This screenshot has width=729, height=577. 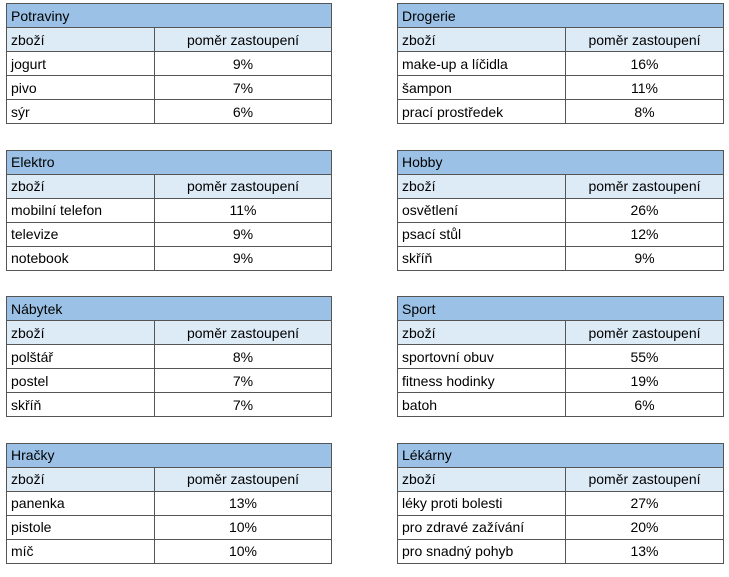 I want to click on table-title: Nábytek, so click(x=169, y=308).